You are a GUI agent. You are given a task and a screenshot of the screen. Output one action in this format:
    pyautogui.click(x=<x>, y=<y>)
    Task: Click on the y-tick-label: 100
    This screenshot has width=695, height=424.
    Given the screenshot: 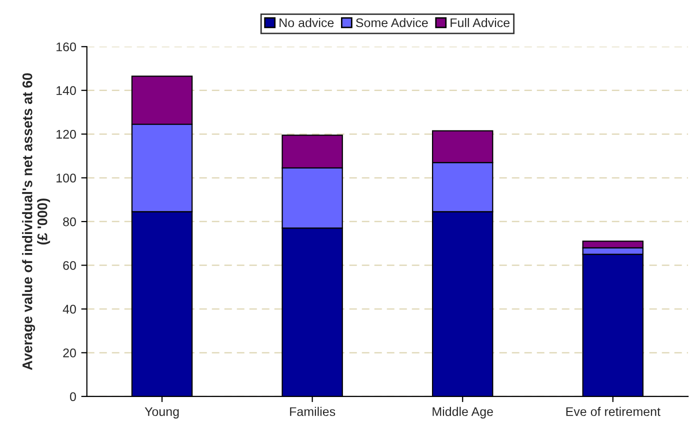 What is the action you would take?
    pyautogui.click(x=66, y=178)
    